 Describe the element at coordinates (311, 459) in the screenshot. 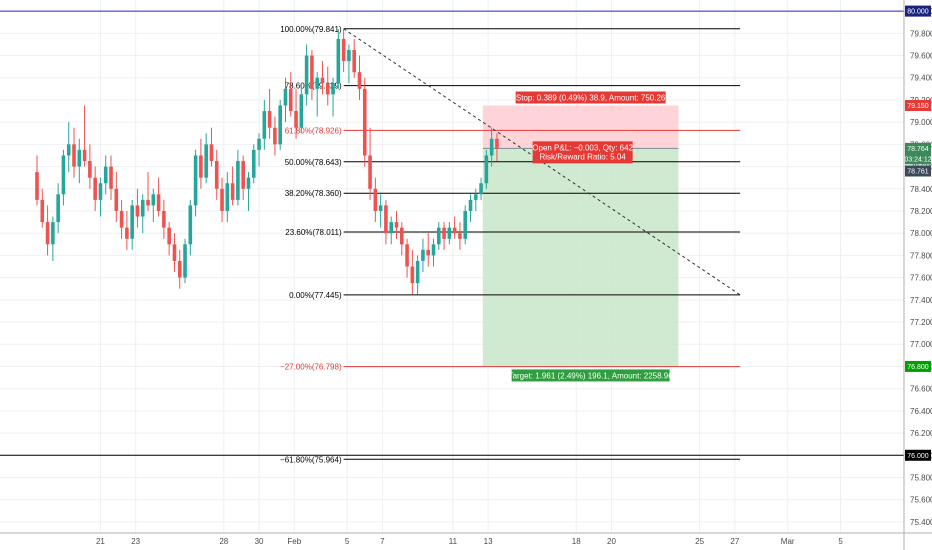

I see `fib-level-label: −61.80%(75.964)` at that location.